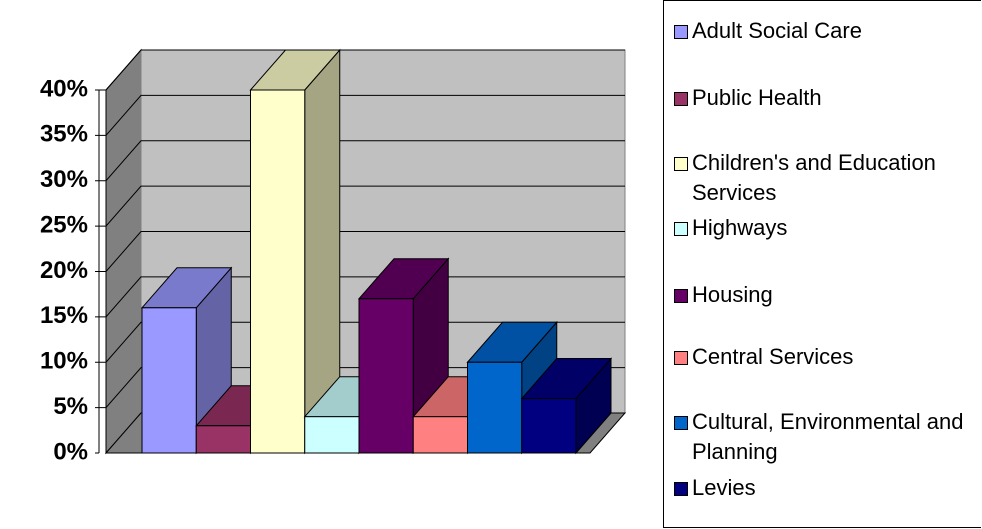  I want to click on legend-label: Central Services, so click(773, 356).